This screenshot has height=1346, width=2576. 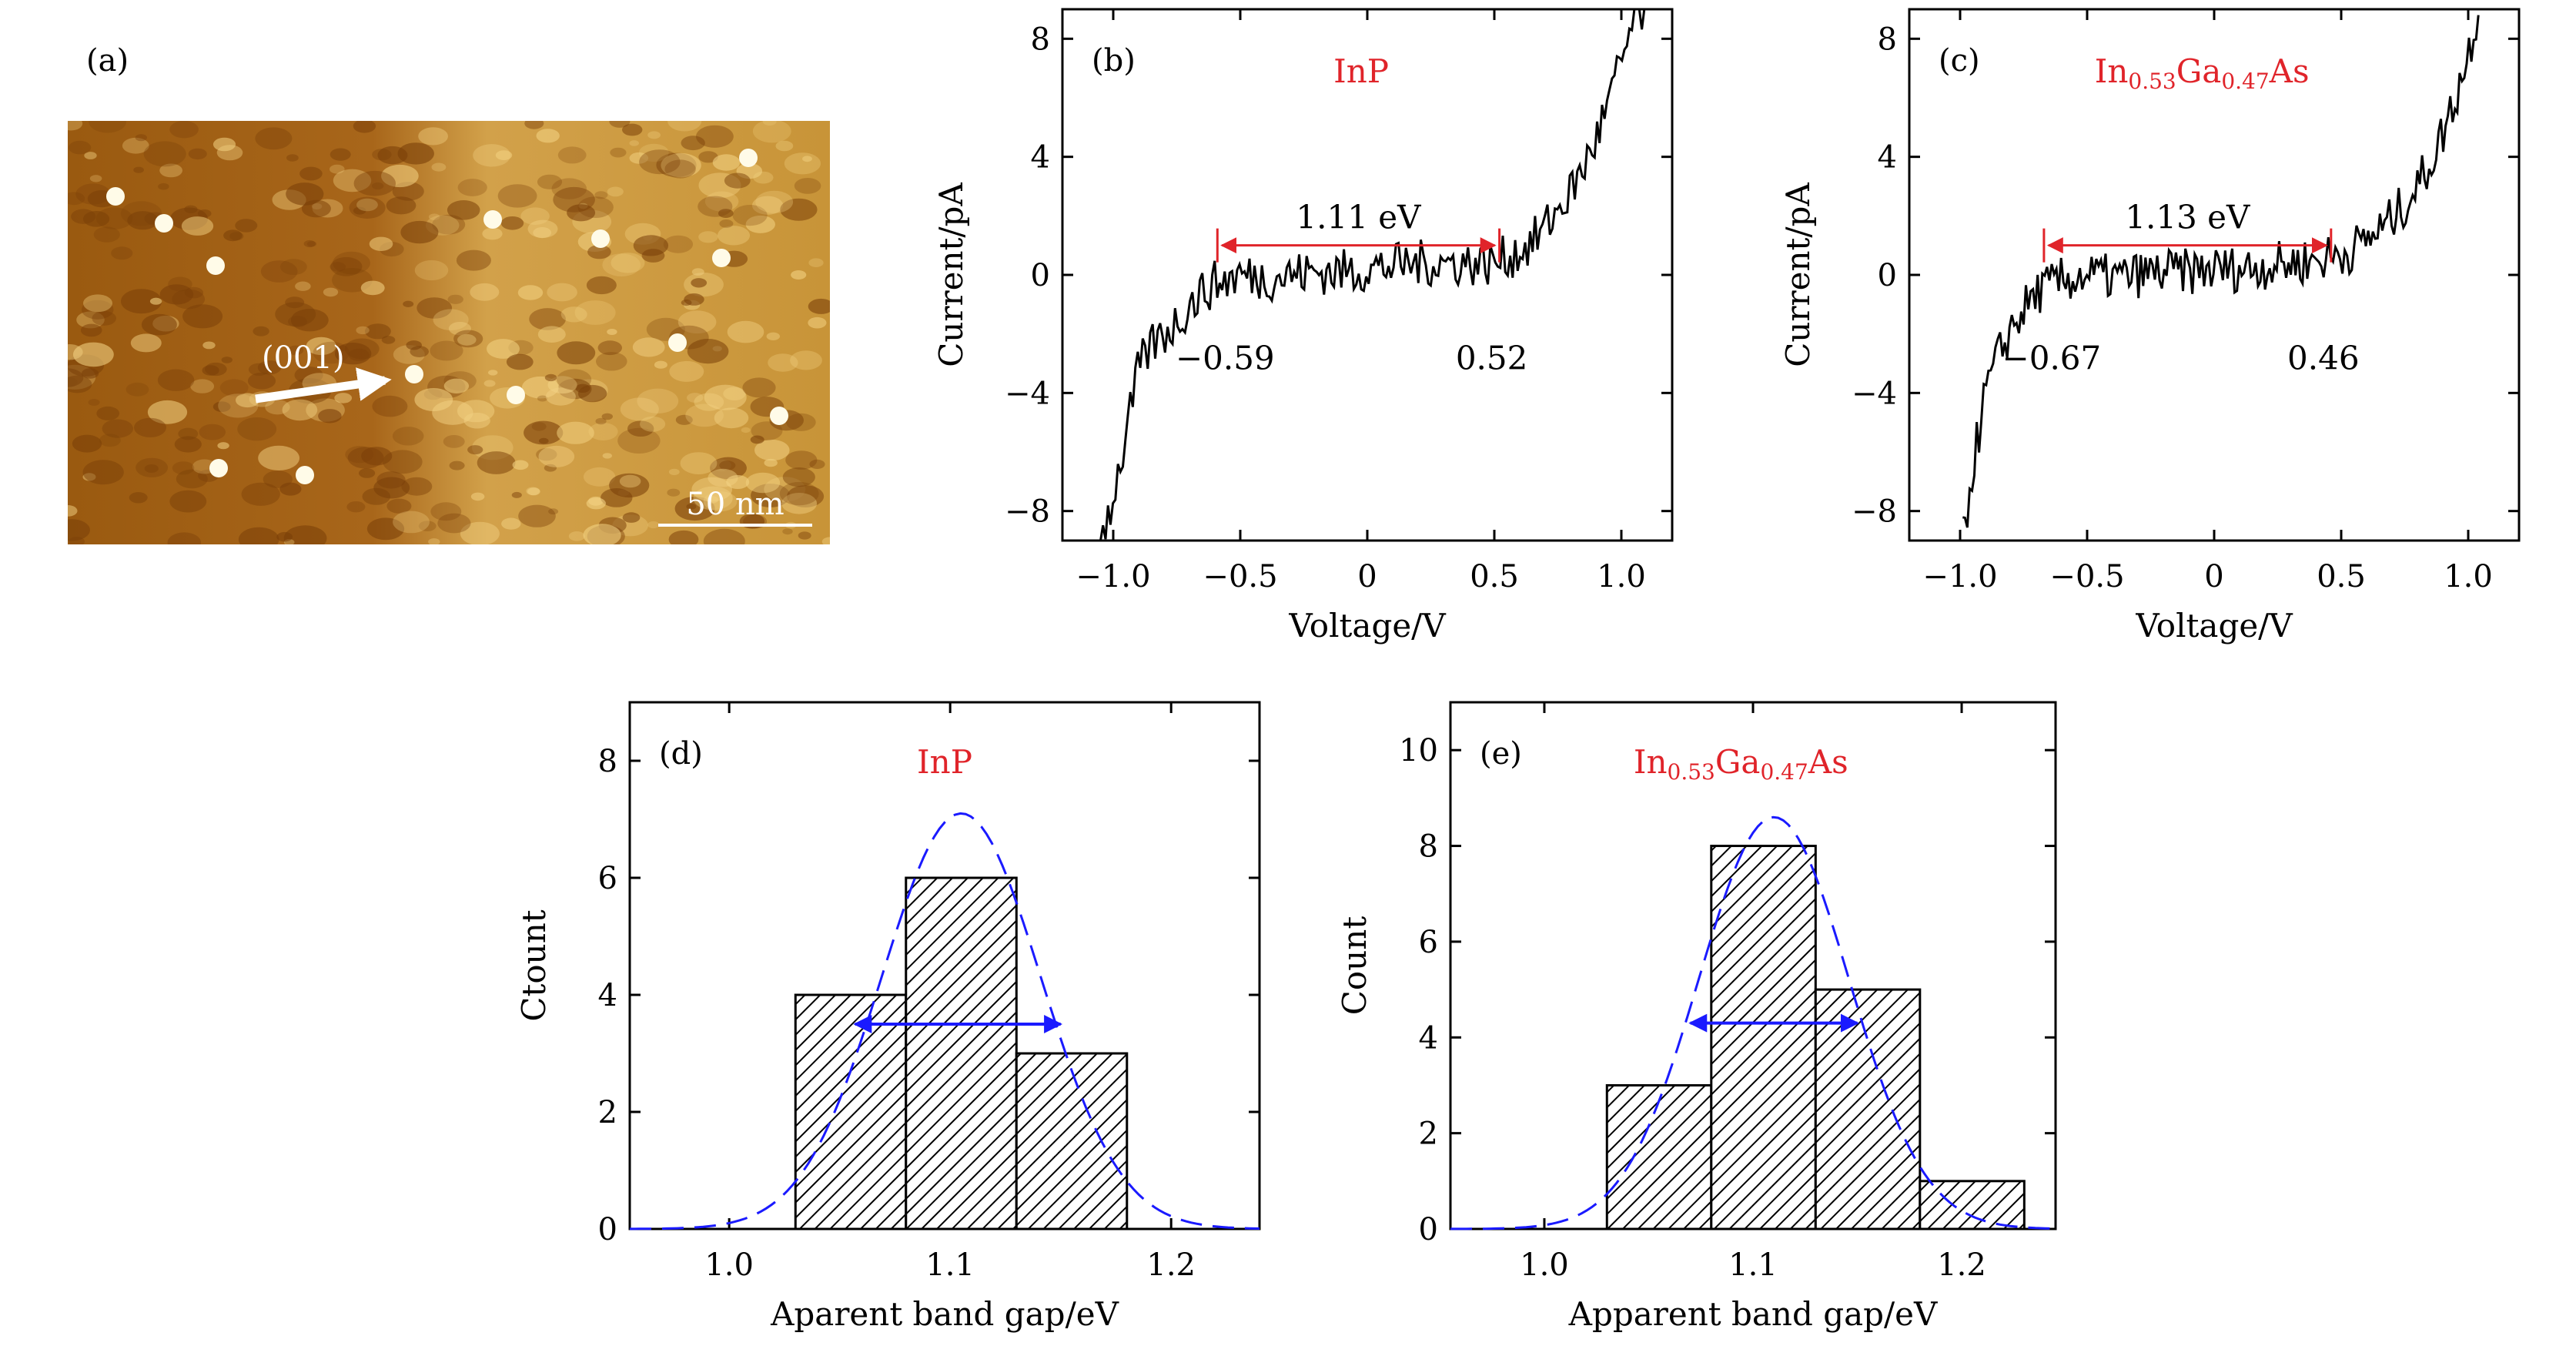 What do you see at coordinates (1753, 1023) in the screenshot?
I see `gaussian-fit` at bounding box center [1753, 1023].